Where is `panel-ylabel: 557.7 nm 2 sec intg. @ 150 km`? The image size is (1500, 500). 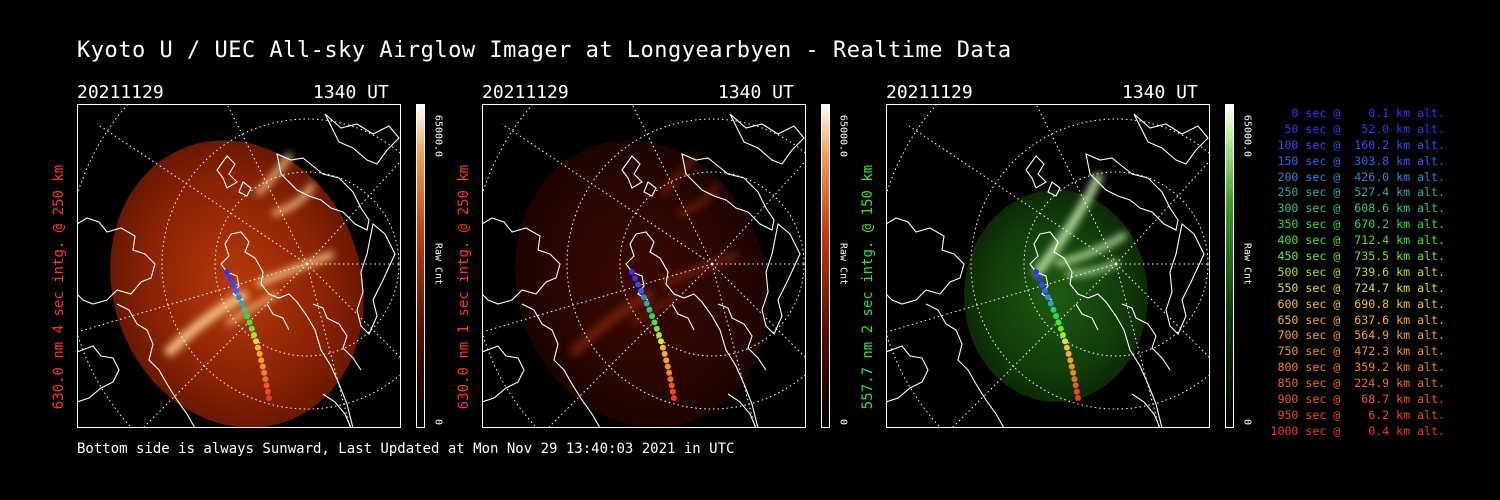 panel-ylabel: 557.7 nm 2 sec intg. @ 150 km is located at coordinates (868, 287).